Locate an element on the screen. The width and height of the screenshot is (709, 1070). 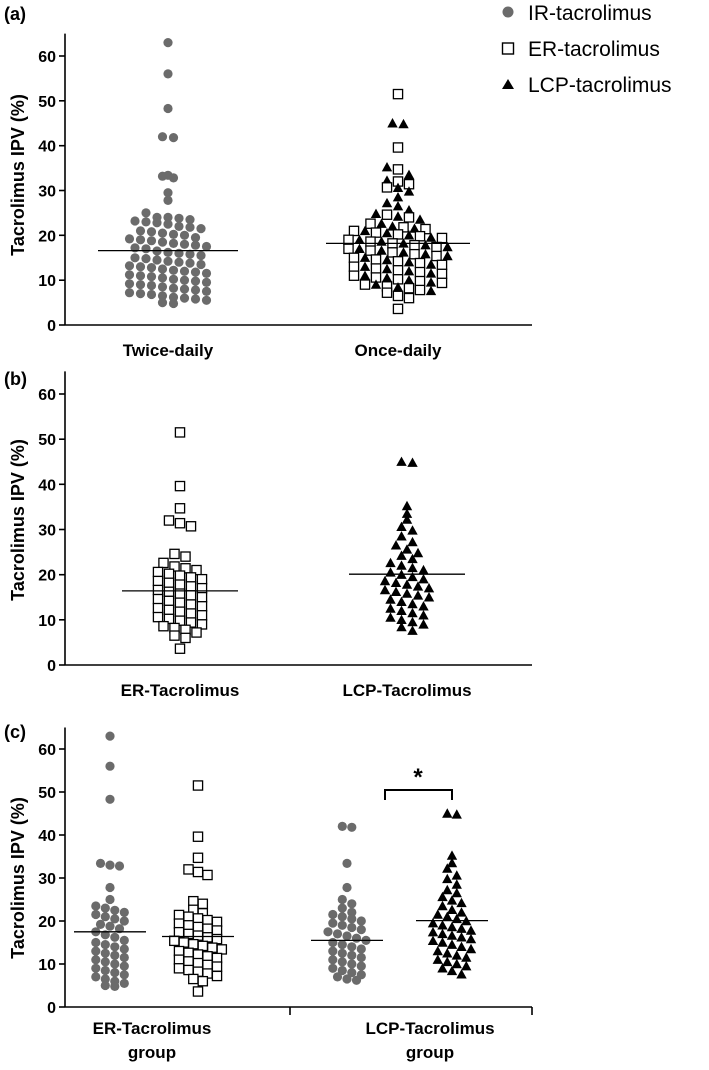
panel-b-y-tick-label: 0 is located at coordinates (51, 666).